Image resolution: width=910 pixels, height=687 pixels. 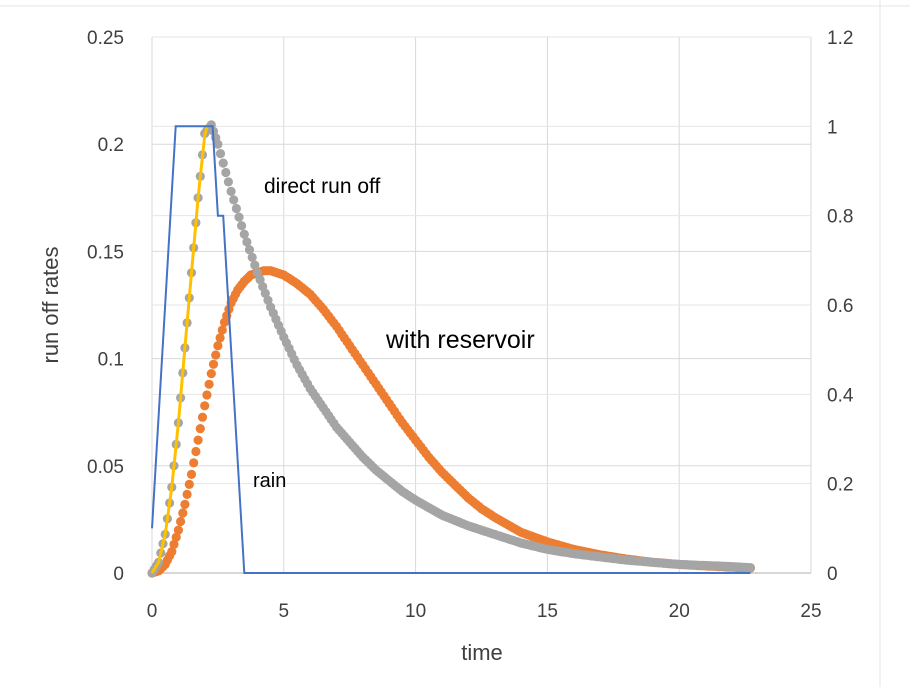 I want to click on x-tick-label: 5, so click(x=284, y=611).